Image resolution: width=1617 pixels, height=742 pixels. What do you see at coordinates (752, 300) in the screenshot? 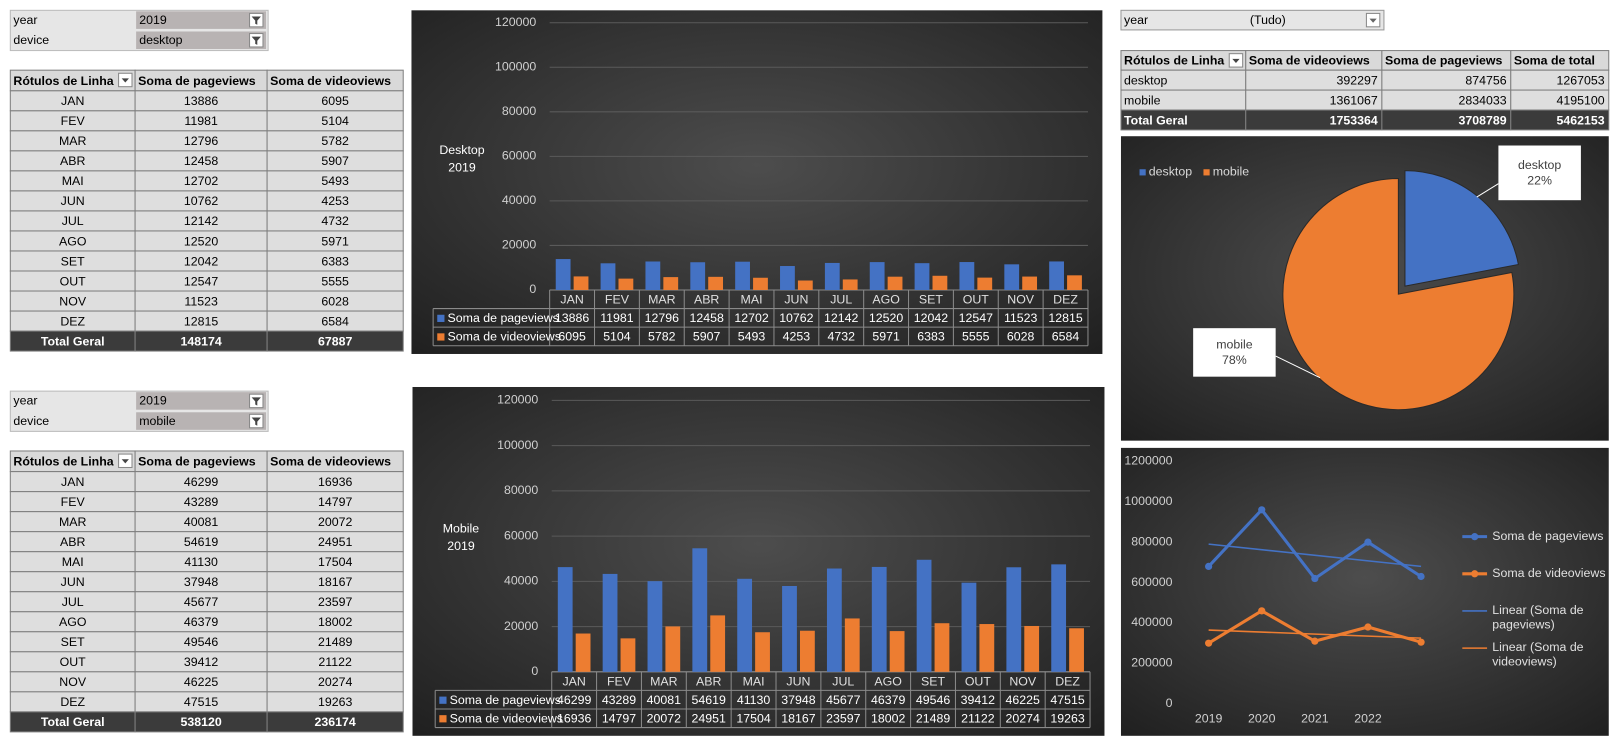
I see `x-tick-label: MAI` at bounding box center [752, 300].